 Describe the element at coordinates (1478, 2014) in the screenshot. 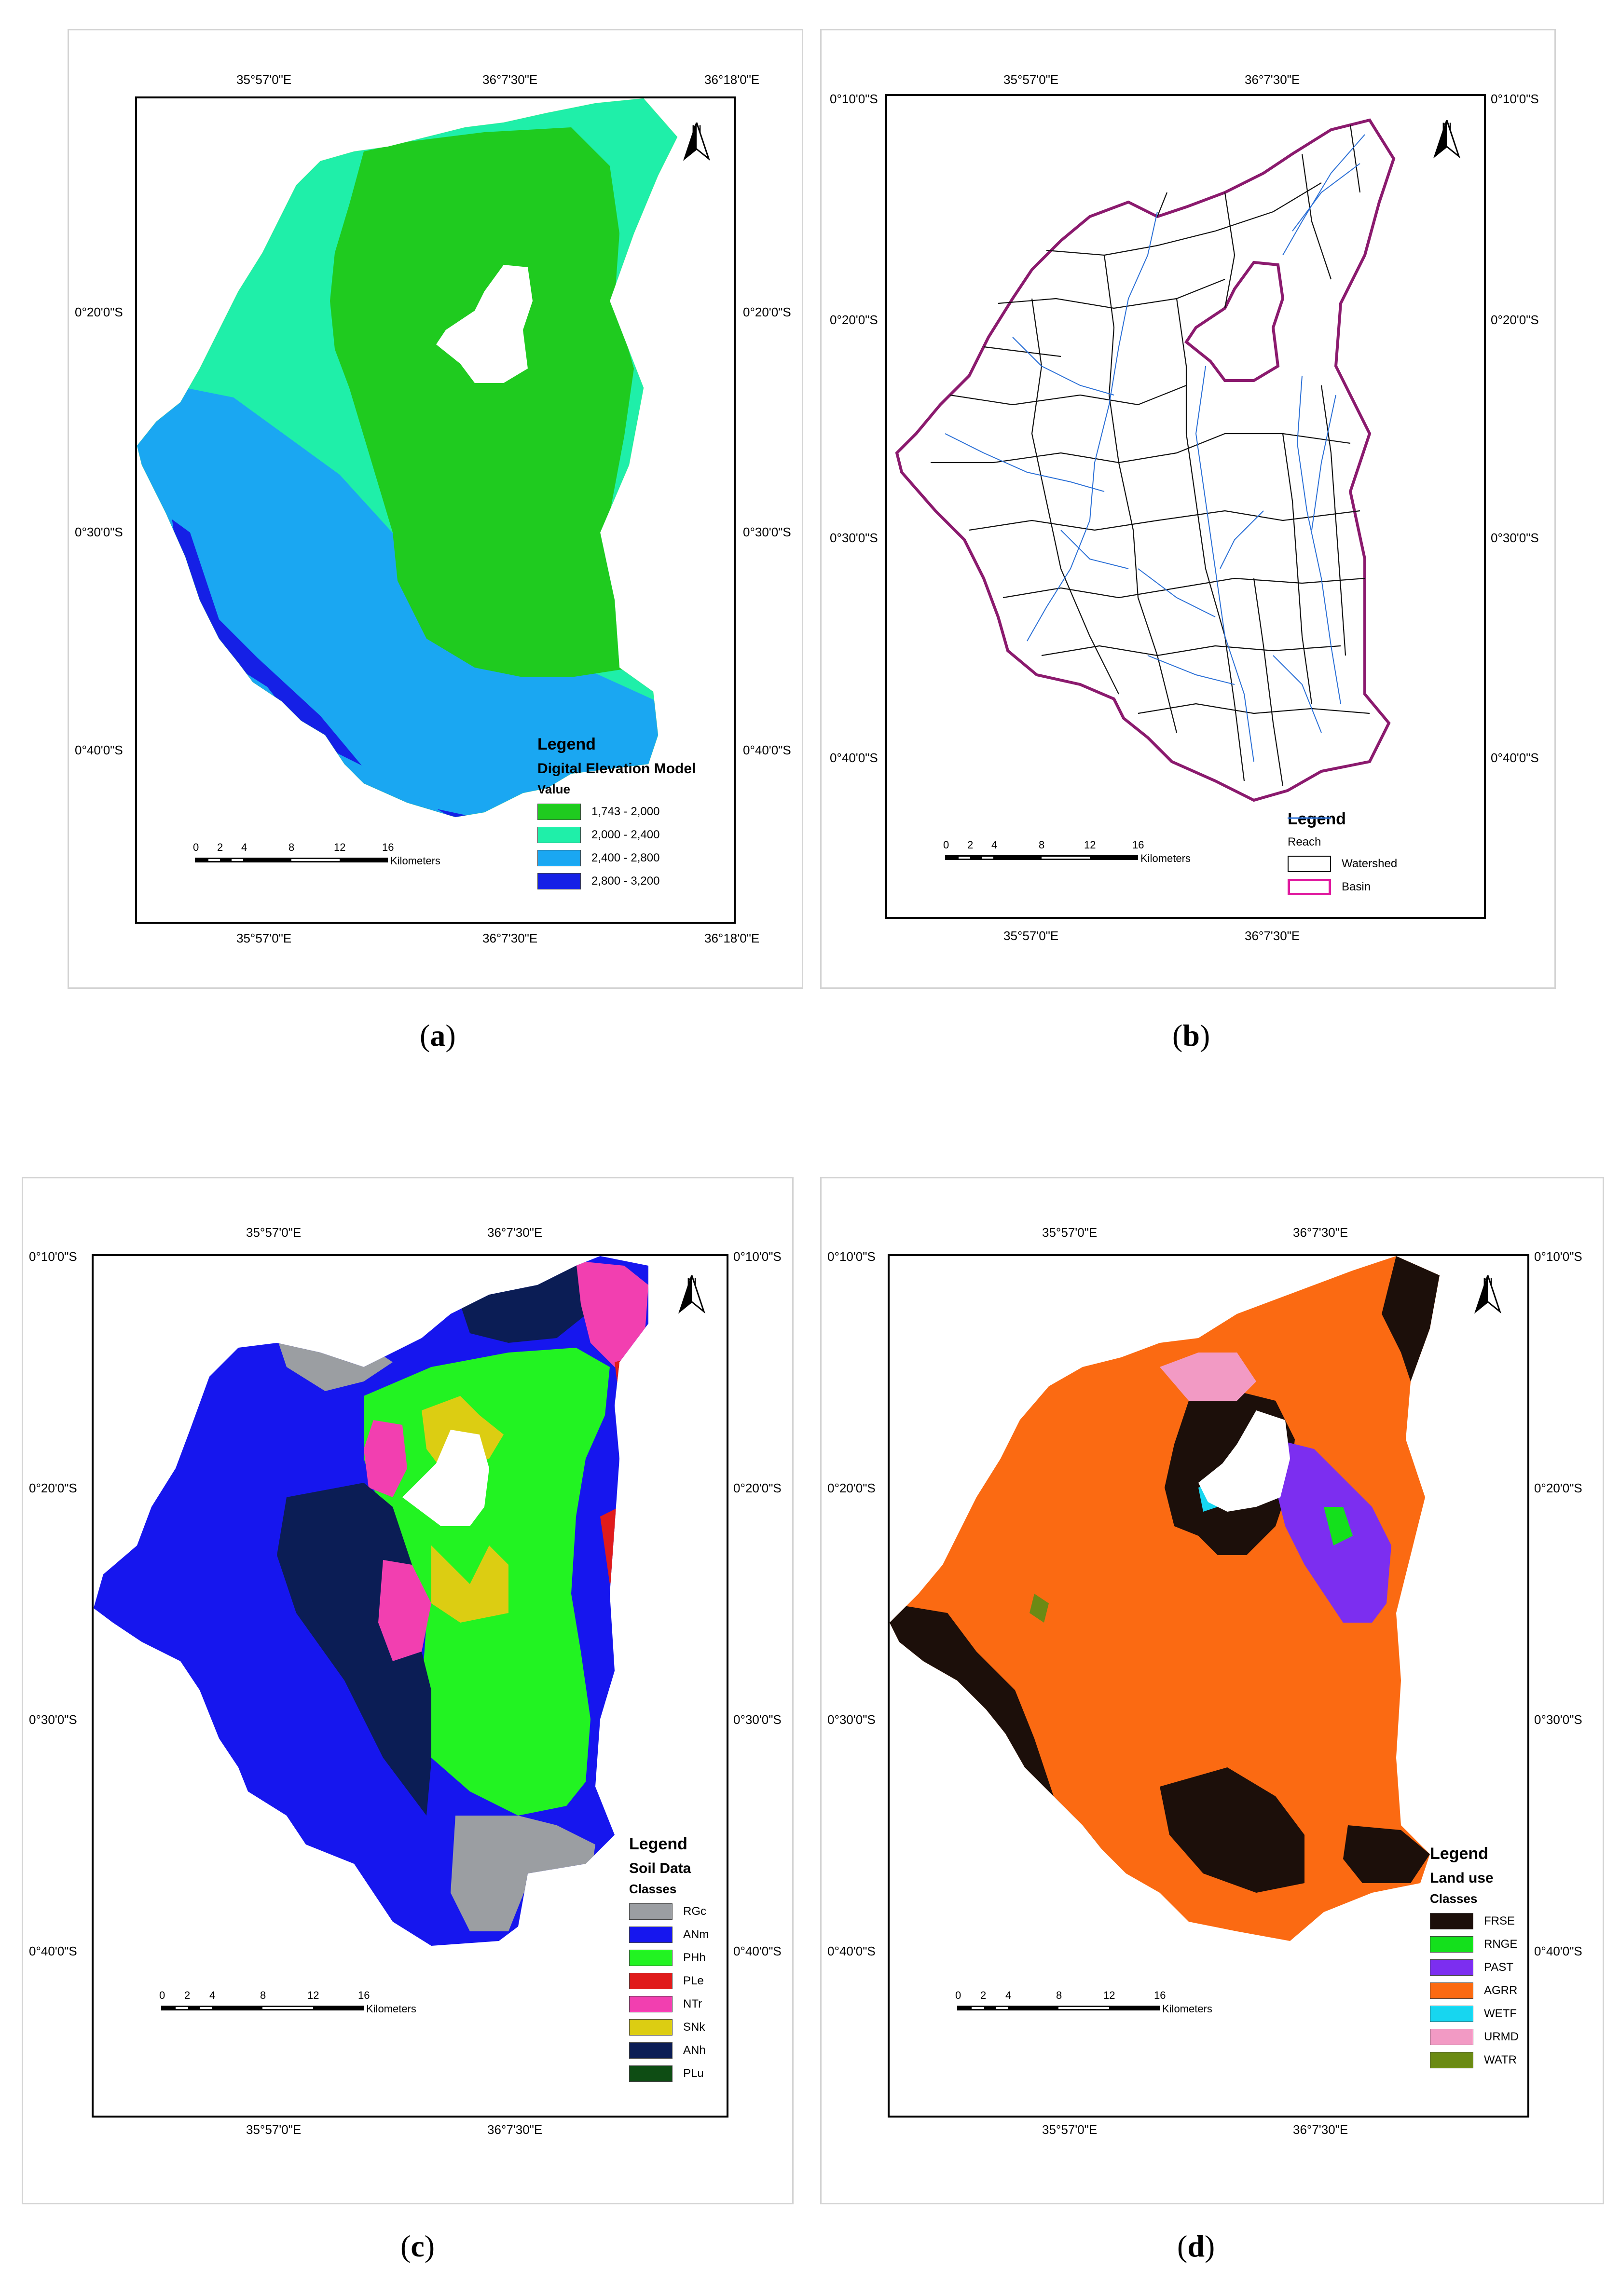

I see `legend-item-d-5: WETF` at that location.